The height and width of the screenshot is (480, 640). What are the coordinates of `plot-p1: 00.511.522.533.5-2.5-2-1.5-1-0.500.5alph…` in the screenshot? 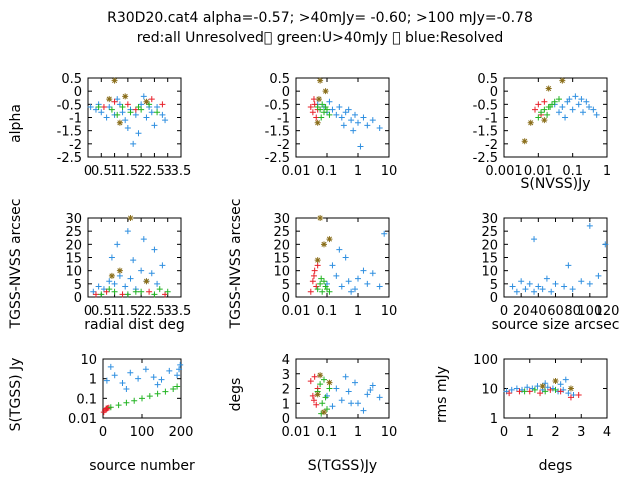 It's located at (99, 125).